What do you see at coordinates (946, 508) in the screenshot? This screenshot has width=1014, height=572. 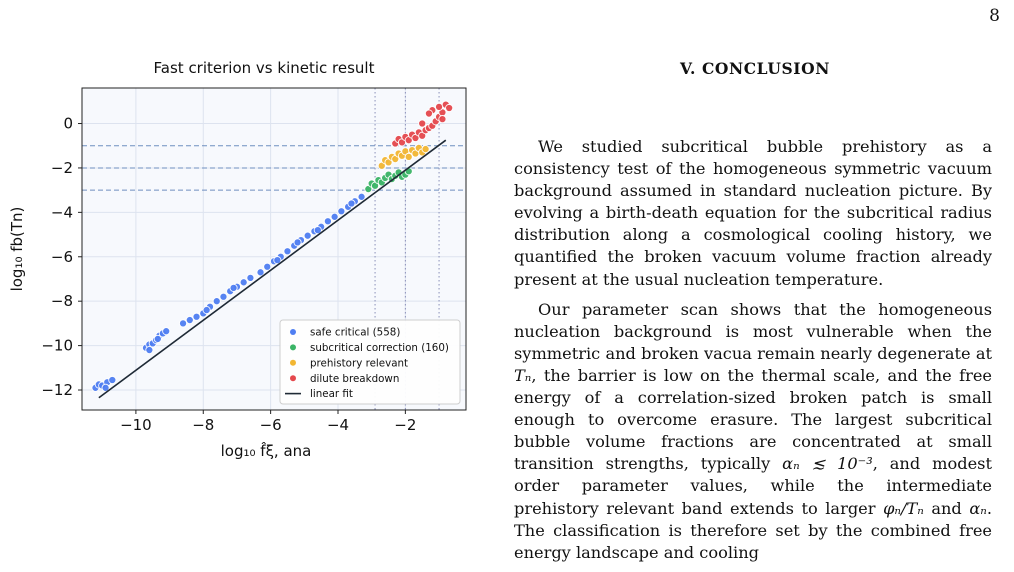 I see `paragraph-2-text-d: and` at bounding box center [946, 508].